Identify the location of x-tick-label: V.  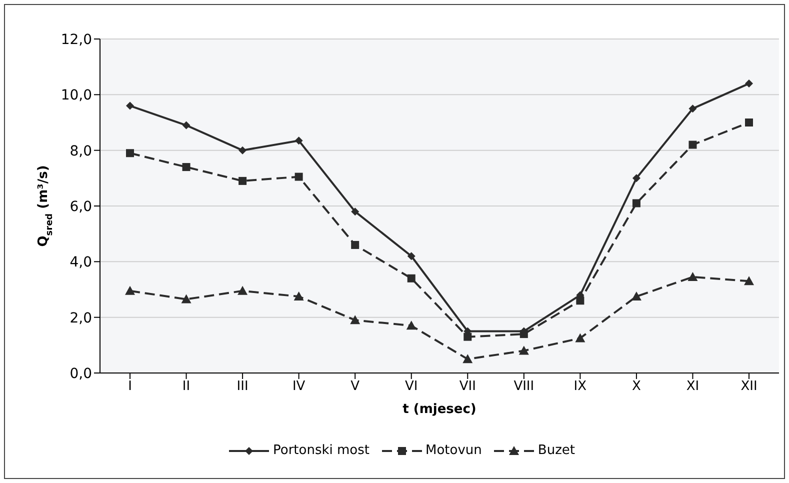
(355, 386).